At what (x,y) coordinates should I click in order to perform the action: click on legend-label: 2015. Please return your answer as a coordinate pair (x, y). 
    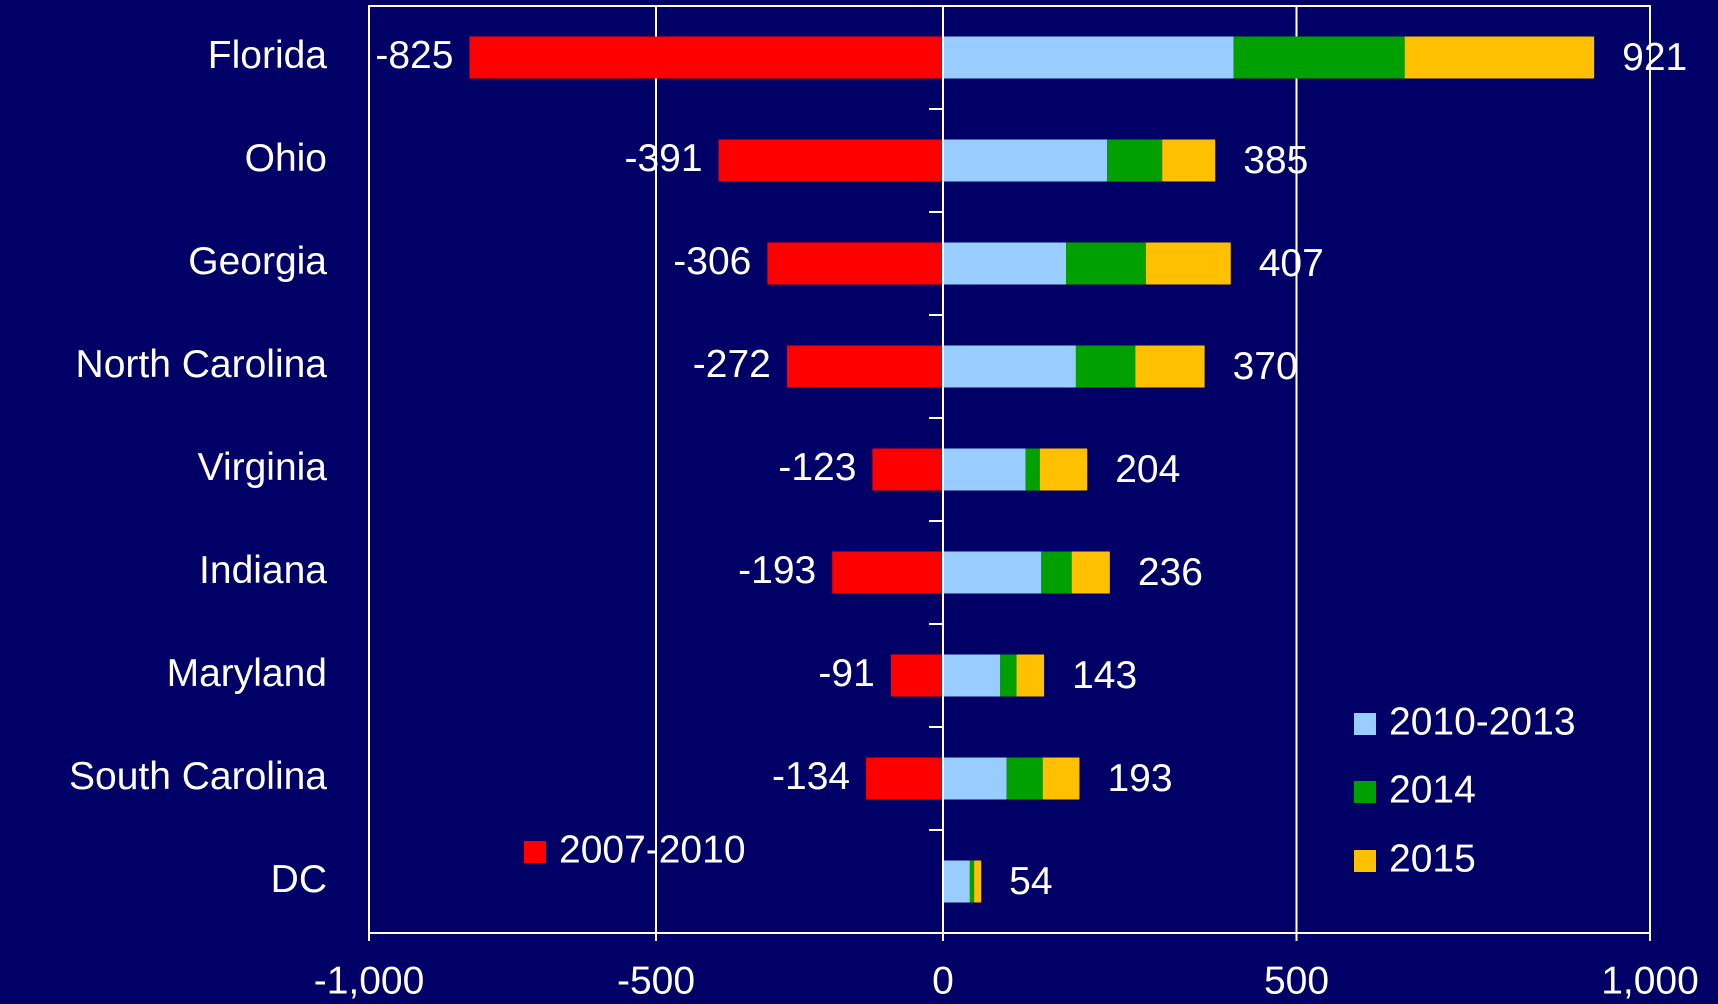
    Looking at the image, I should click on (1432, 858).